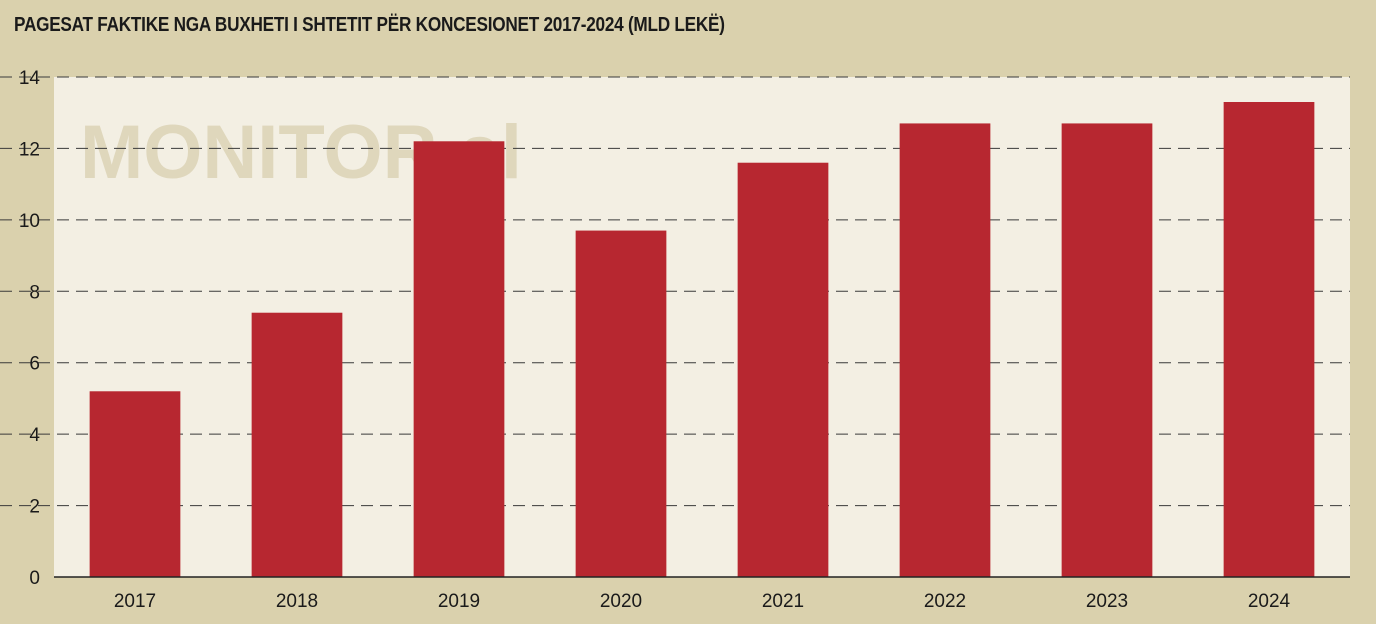  Describe the element at coordinates (135, 601) in the screenshot. I see `x-tick-label: 2017` at that location.